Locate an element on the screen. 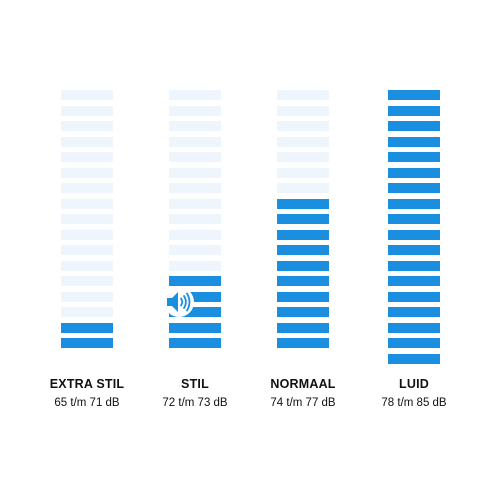 The image size is (500, 500). level-meter-extra-stil is located at coordinates (87, 222).